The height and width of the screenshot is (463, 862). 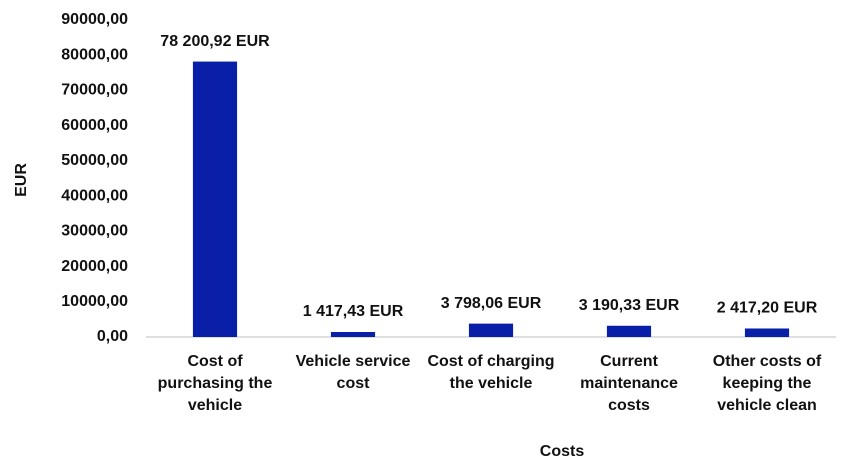 I want to click on x-tick-label: Cost of charging the vehicle, so click(x=491, y=372).